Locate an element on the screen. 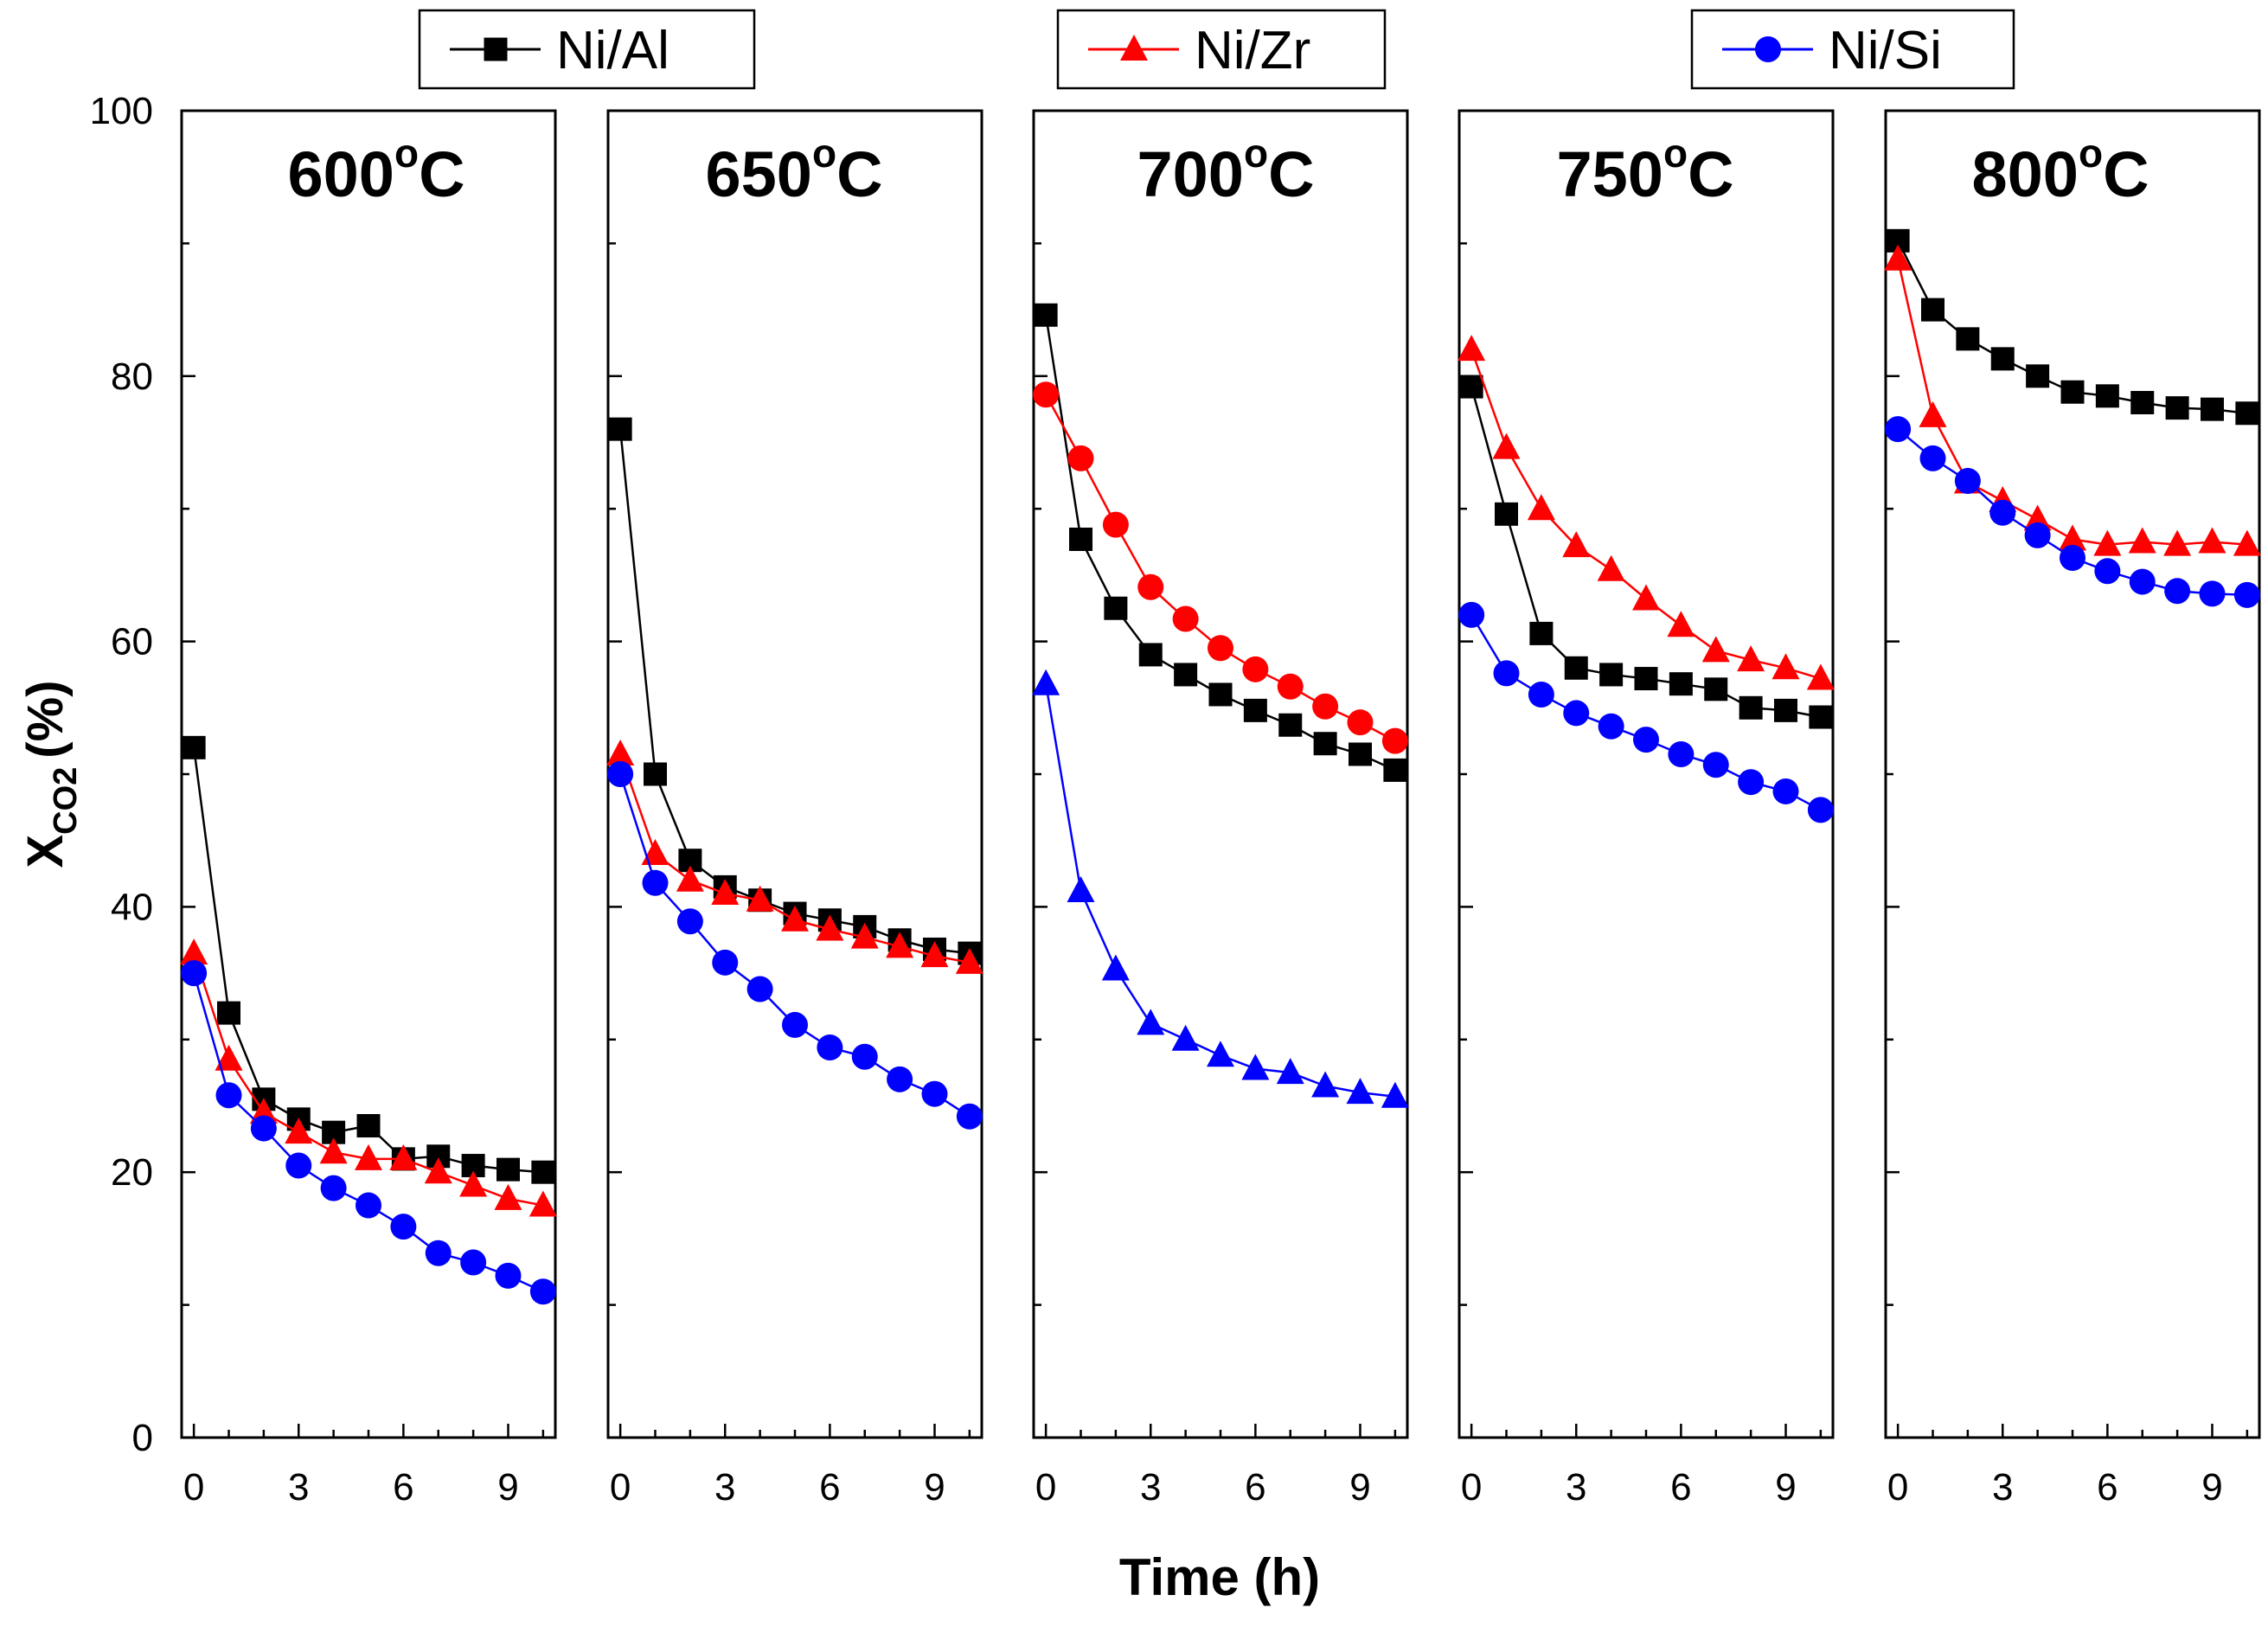 This screenshot has height=1627, width=2268. y-tick-label-20: 20 is located at coordinates (132, 1172).